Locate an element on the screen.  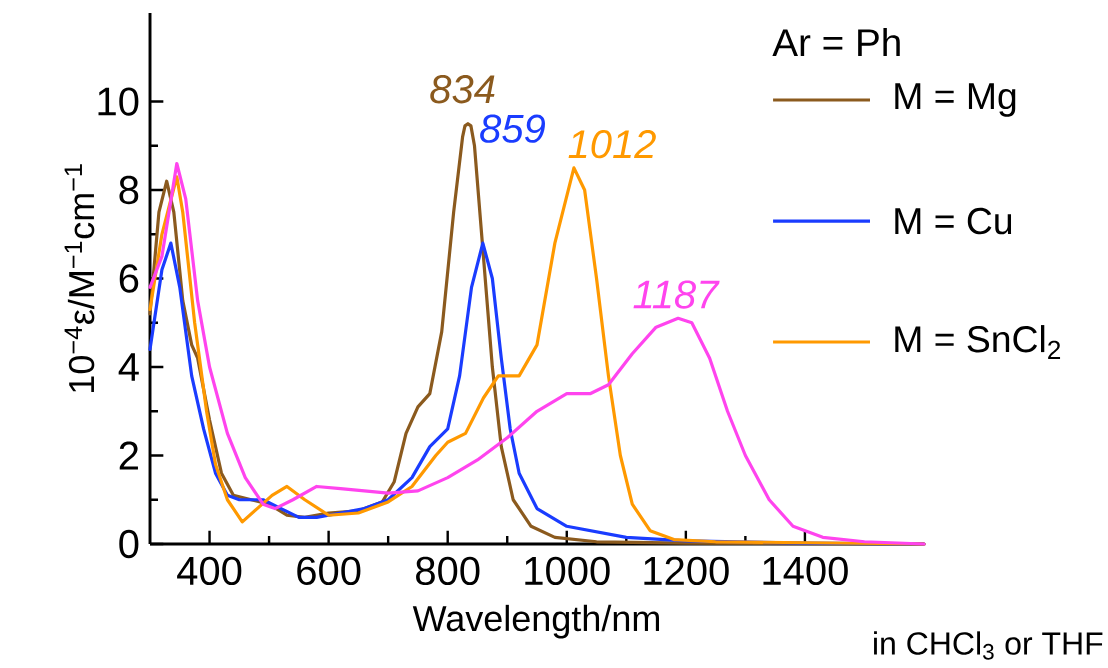
y-tick-label: 4 is located at coordinates (128, 367).